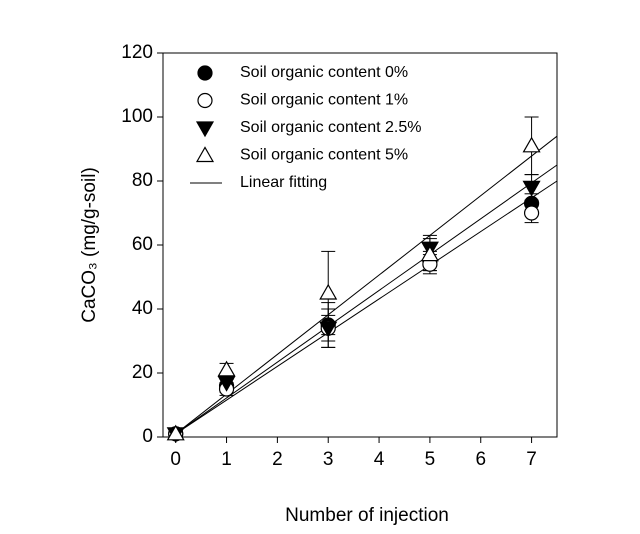 The image size is (640, 534). What do you see at coordinates (430, 459) in the screenshot?
I see `x-tick-label: 5` at bounding box center [430, 459].